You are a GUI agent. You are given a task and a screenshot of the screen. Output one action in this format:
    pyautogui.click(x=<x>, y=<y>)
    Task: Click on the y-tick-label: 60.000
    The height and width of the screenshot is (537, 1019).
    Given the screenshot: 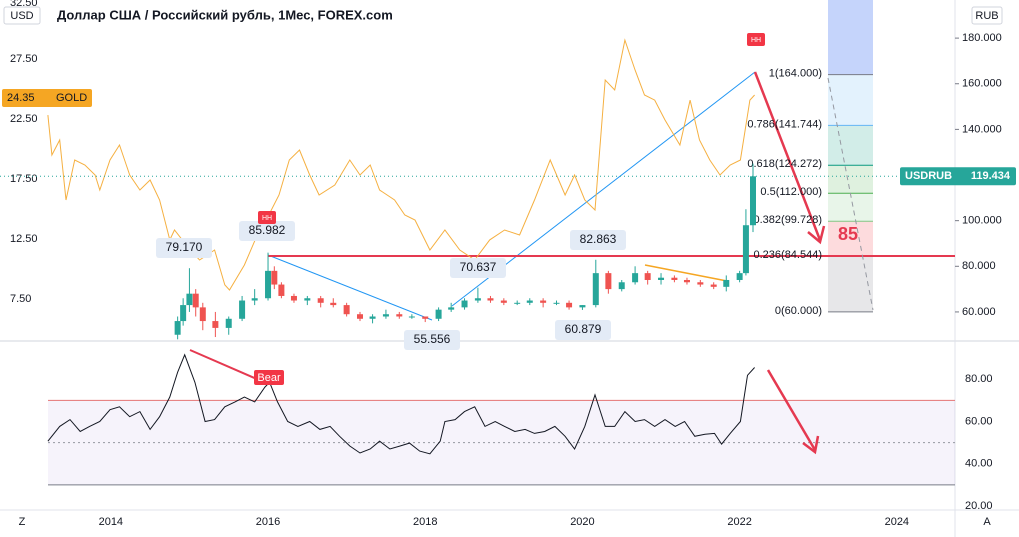 What is the action you would take?
    pyautogui.click(x=979, y=312)
    